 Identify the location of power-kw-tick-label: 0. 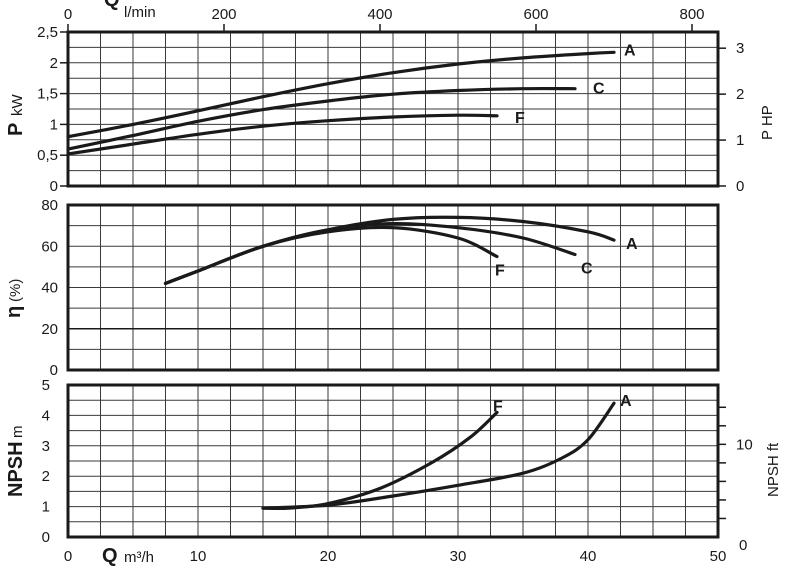
(54, 186).